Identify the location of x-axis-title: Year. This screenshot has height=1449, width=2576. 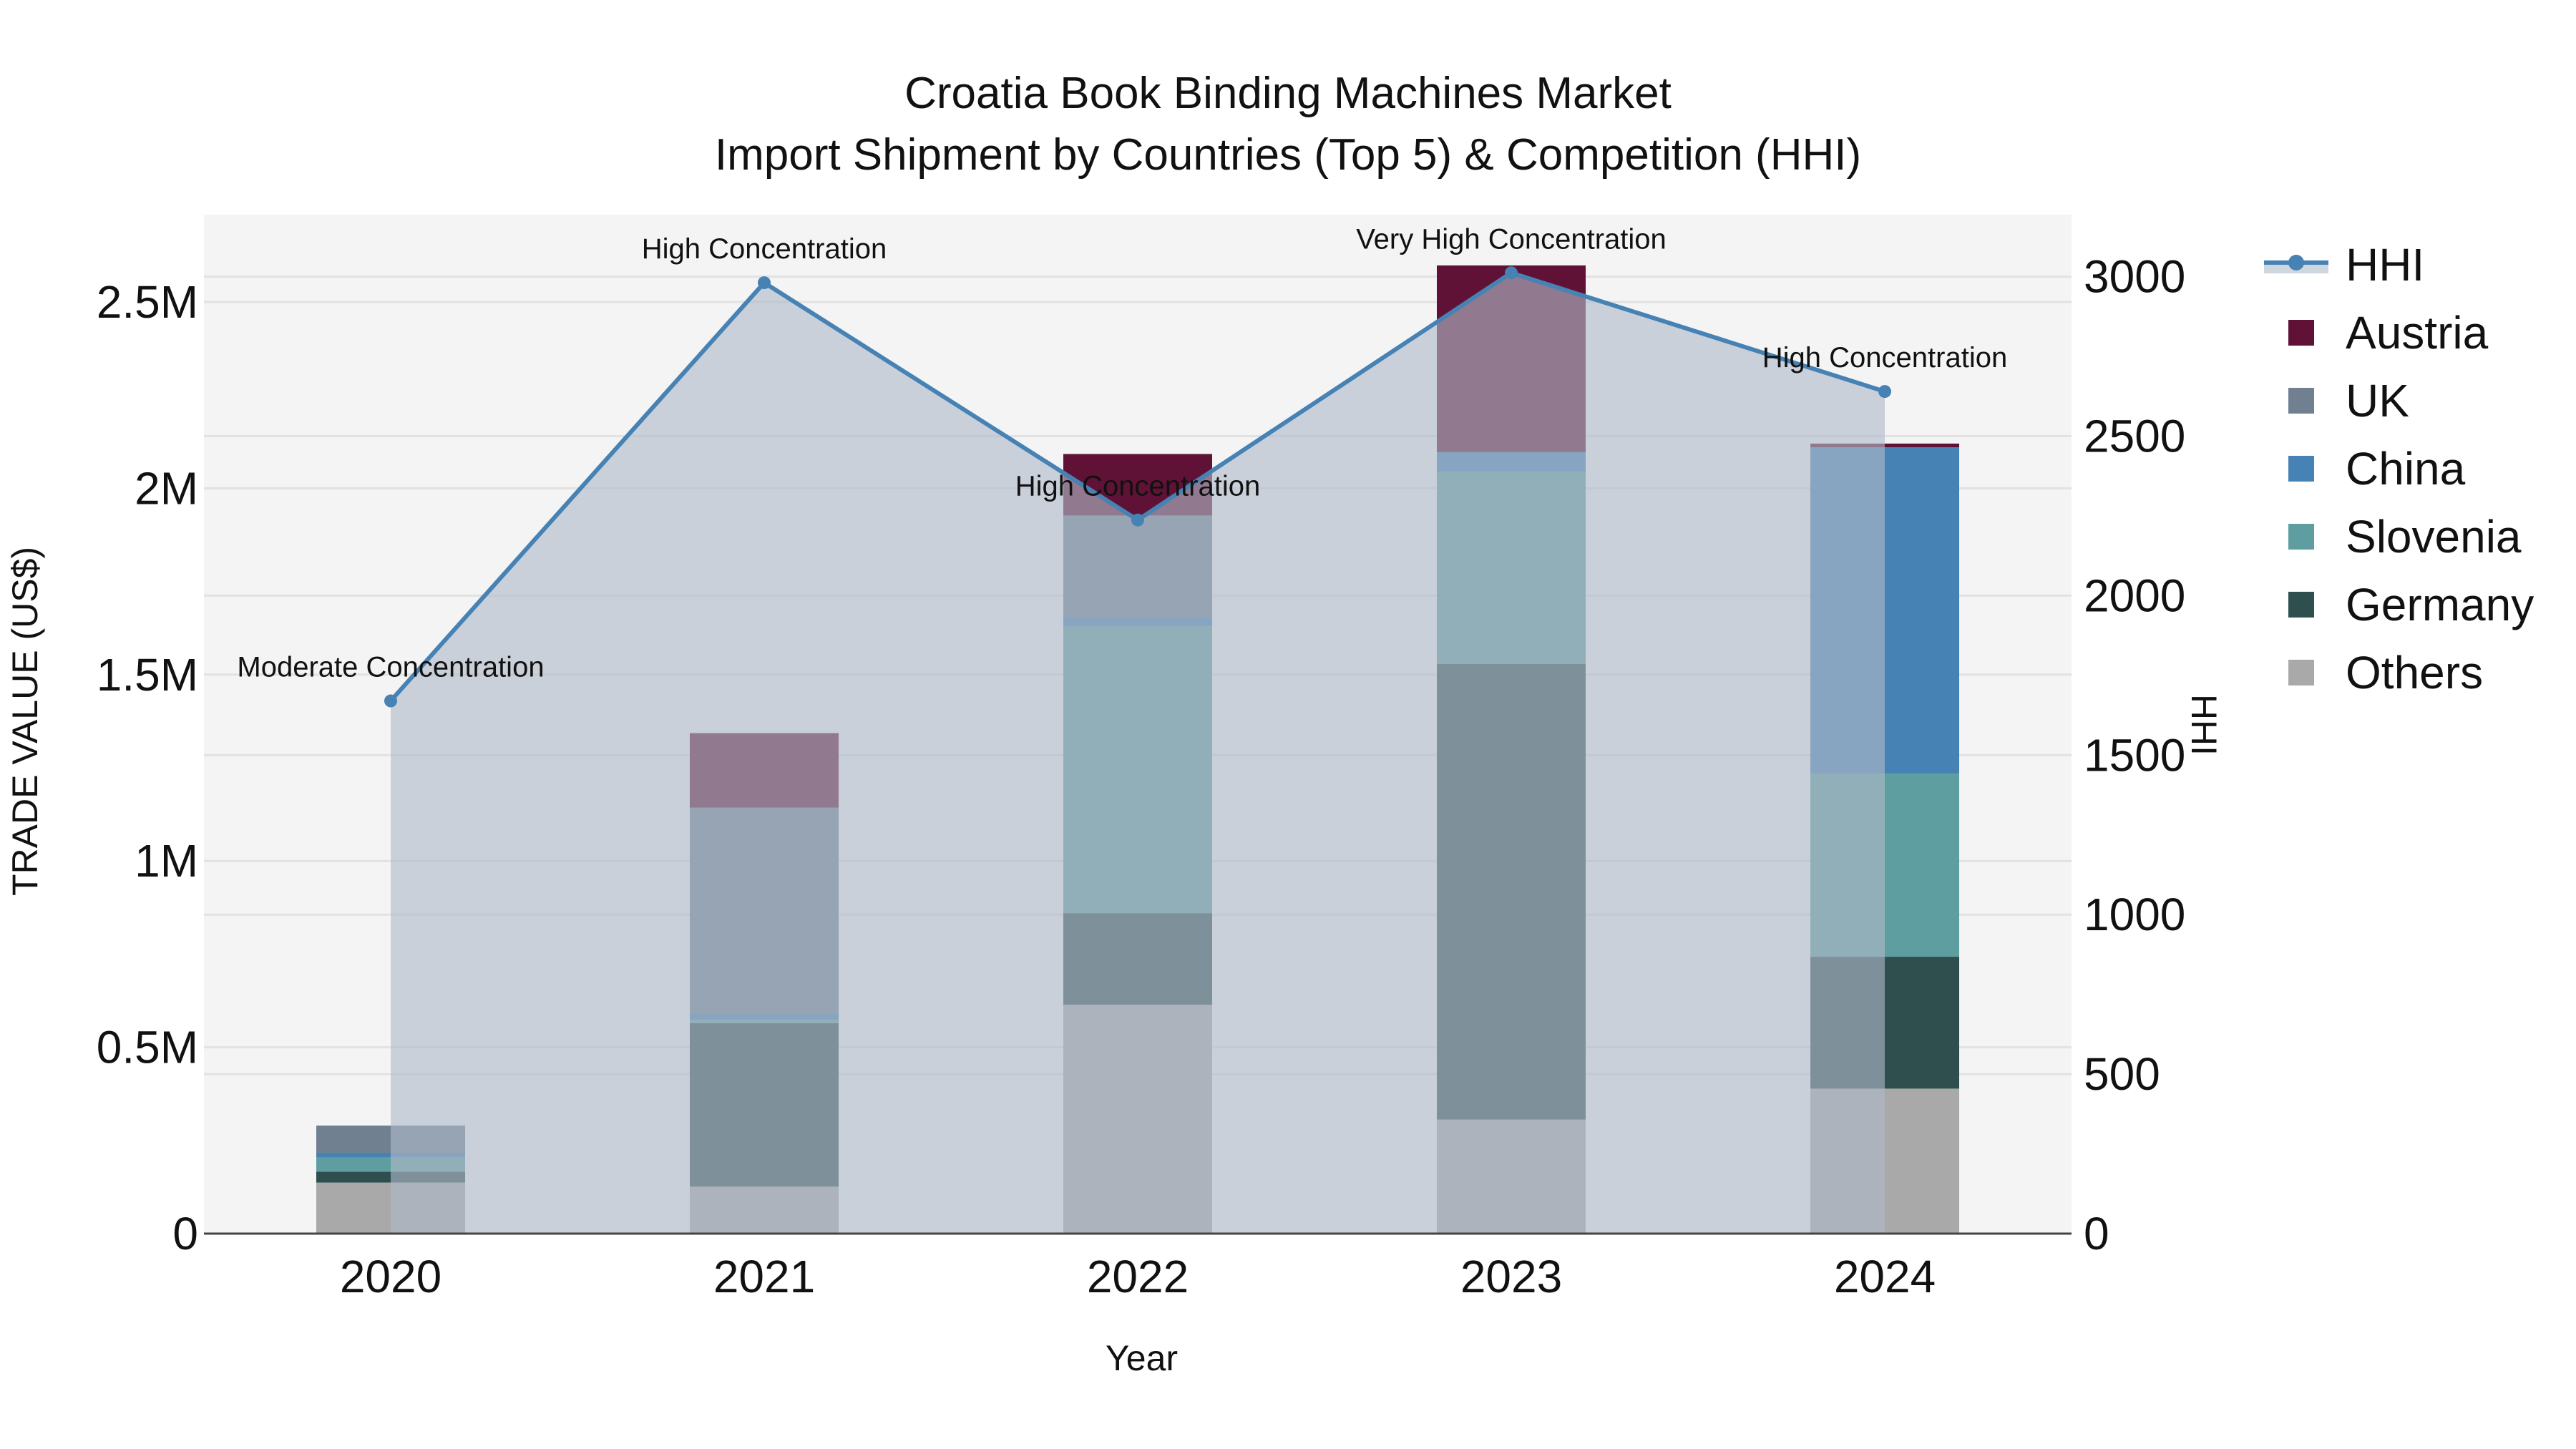
(1142, 1358).